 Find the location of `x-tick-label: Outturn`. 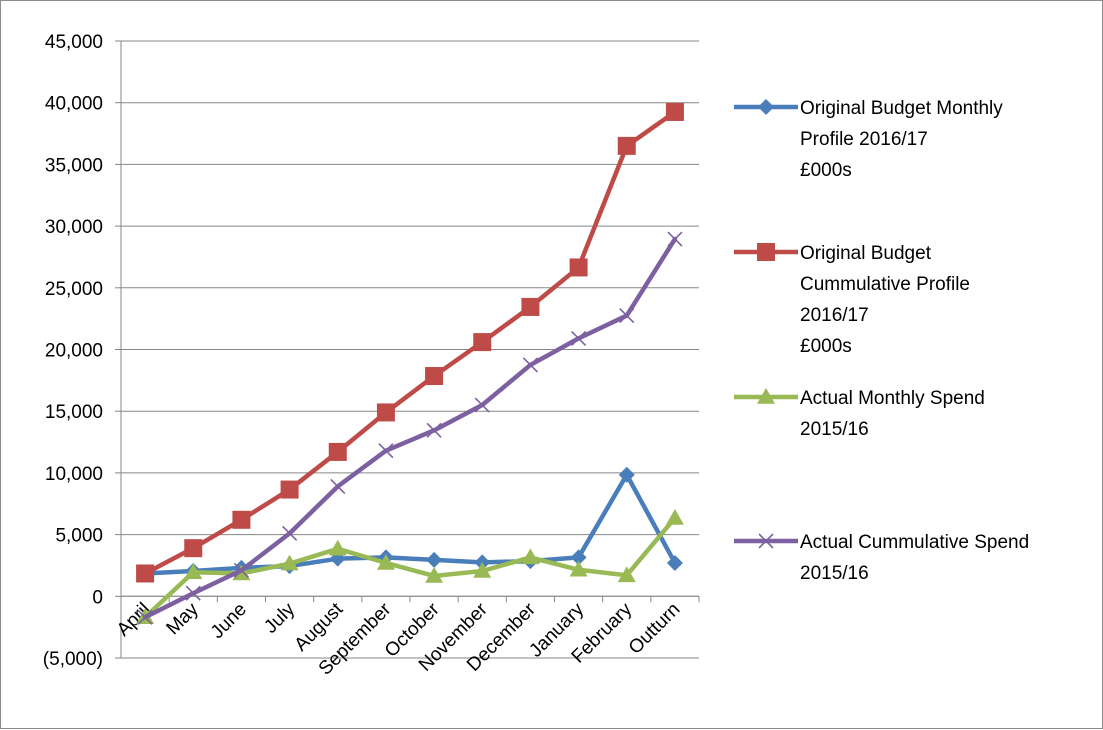

x-tick-label: Outturn is located at coordinates (655, 629).